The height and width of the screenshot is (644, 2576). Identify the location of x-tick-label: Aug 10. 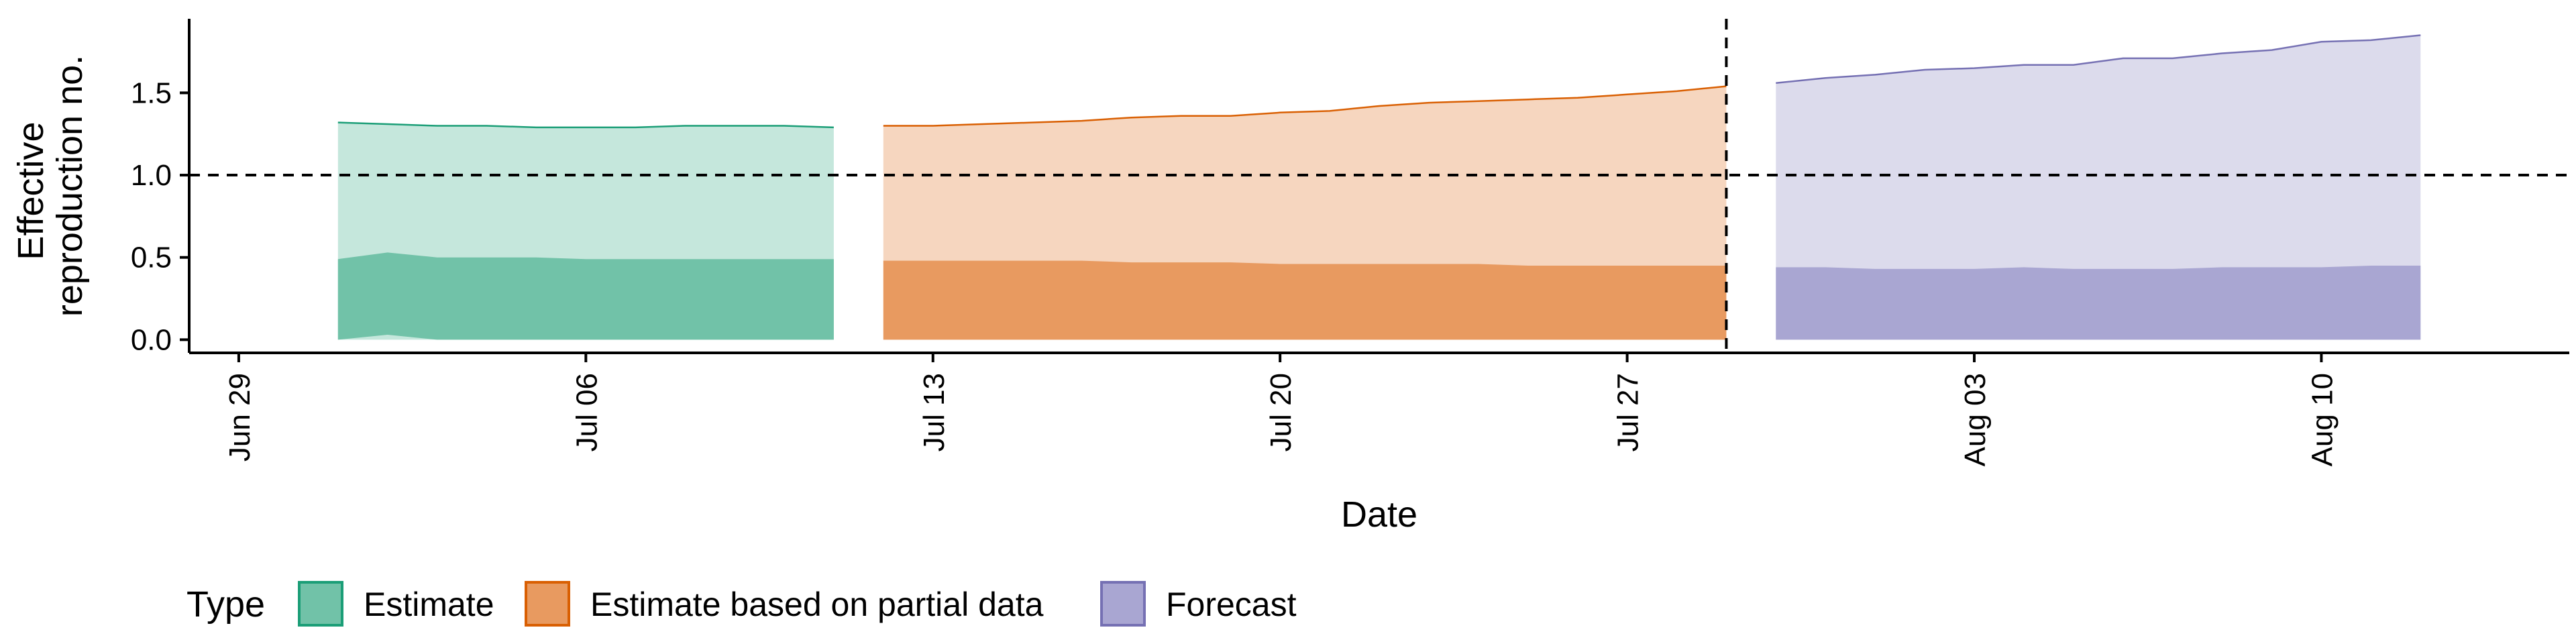
(2322, 419).